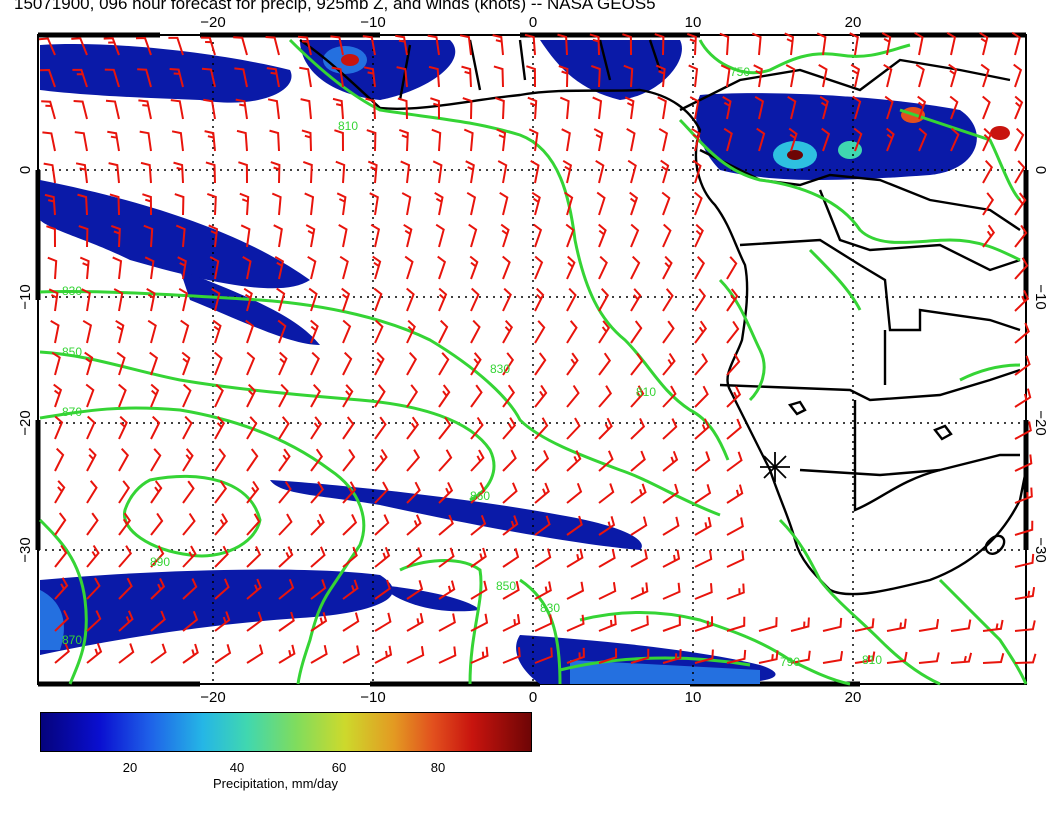 The height and width of the screenshot is (816, 1056). Describe the element at coordinates (693, 22) in the screenshot. I see `svg-text: 10` at that location.